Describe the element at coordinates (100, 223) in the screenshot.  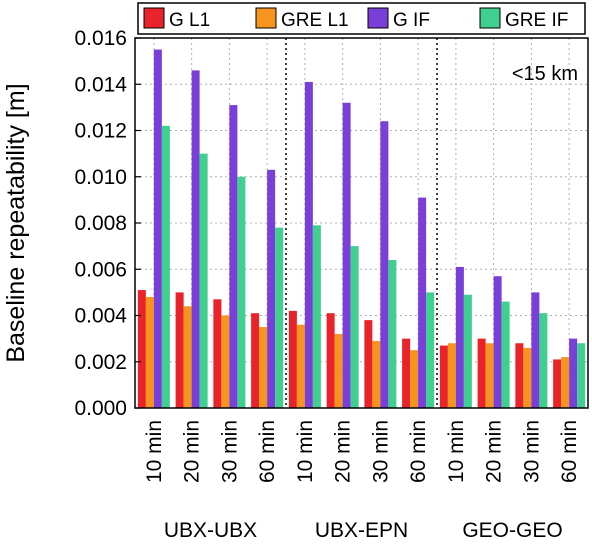
I see `y-tick-label: 0.008` at that location.